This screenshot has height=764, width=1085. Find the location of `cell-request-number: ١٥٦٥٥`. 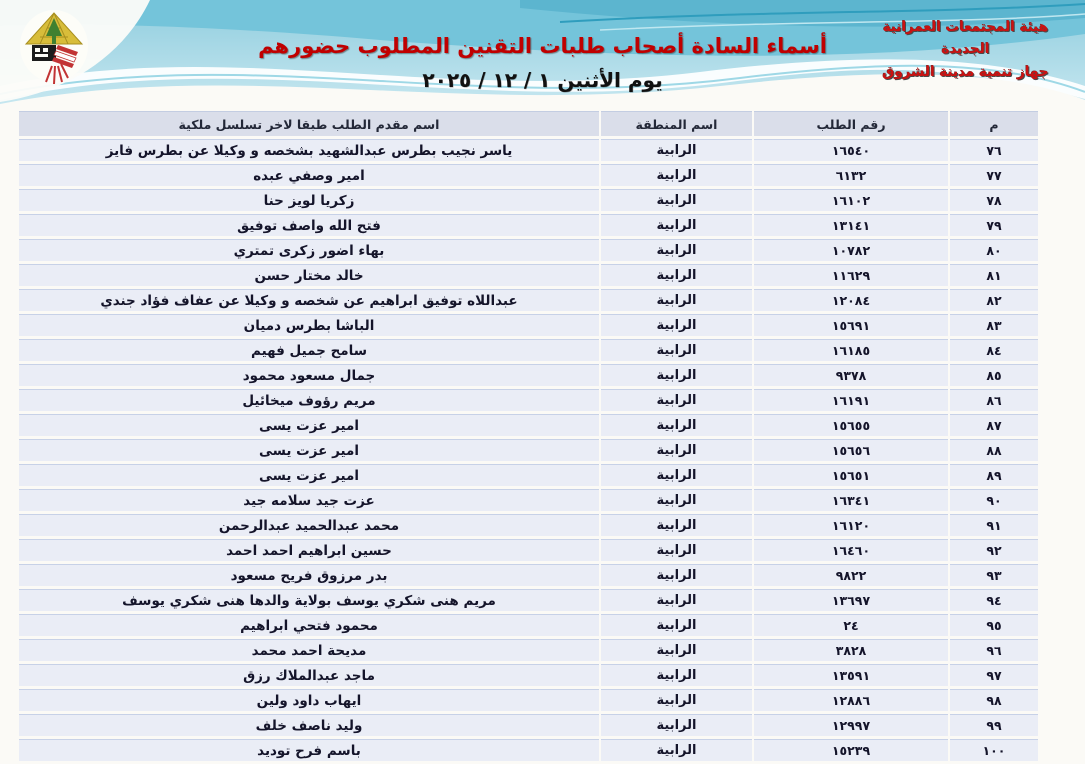

cell-request-number: ١٥٦٥٥ is located at coordinates (851, 425).